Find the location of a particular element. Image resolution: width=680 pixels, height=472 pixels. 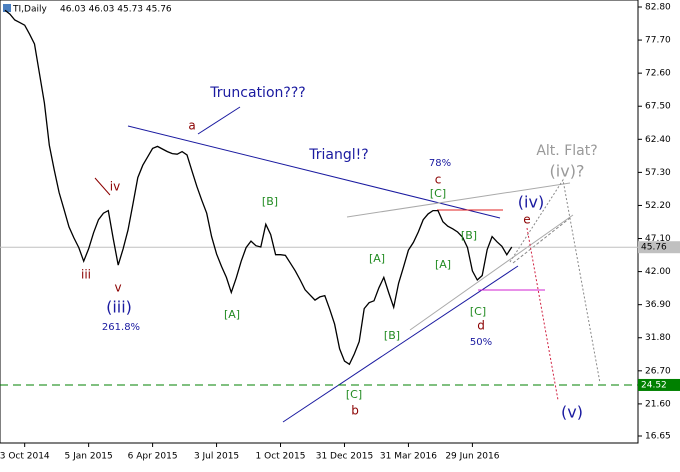

y-tick-label: 67.50 is located at coordinates (658, 107).